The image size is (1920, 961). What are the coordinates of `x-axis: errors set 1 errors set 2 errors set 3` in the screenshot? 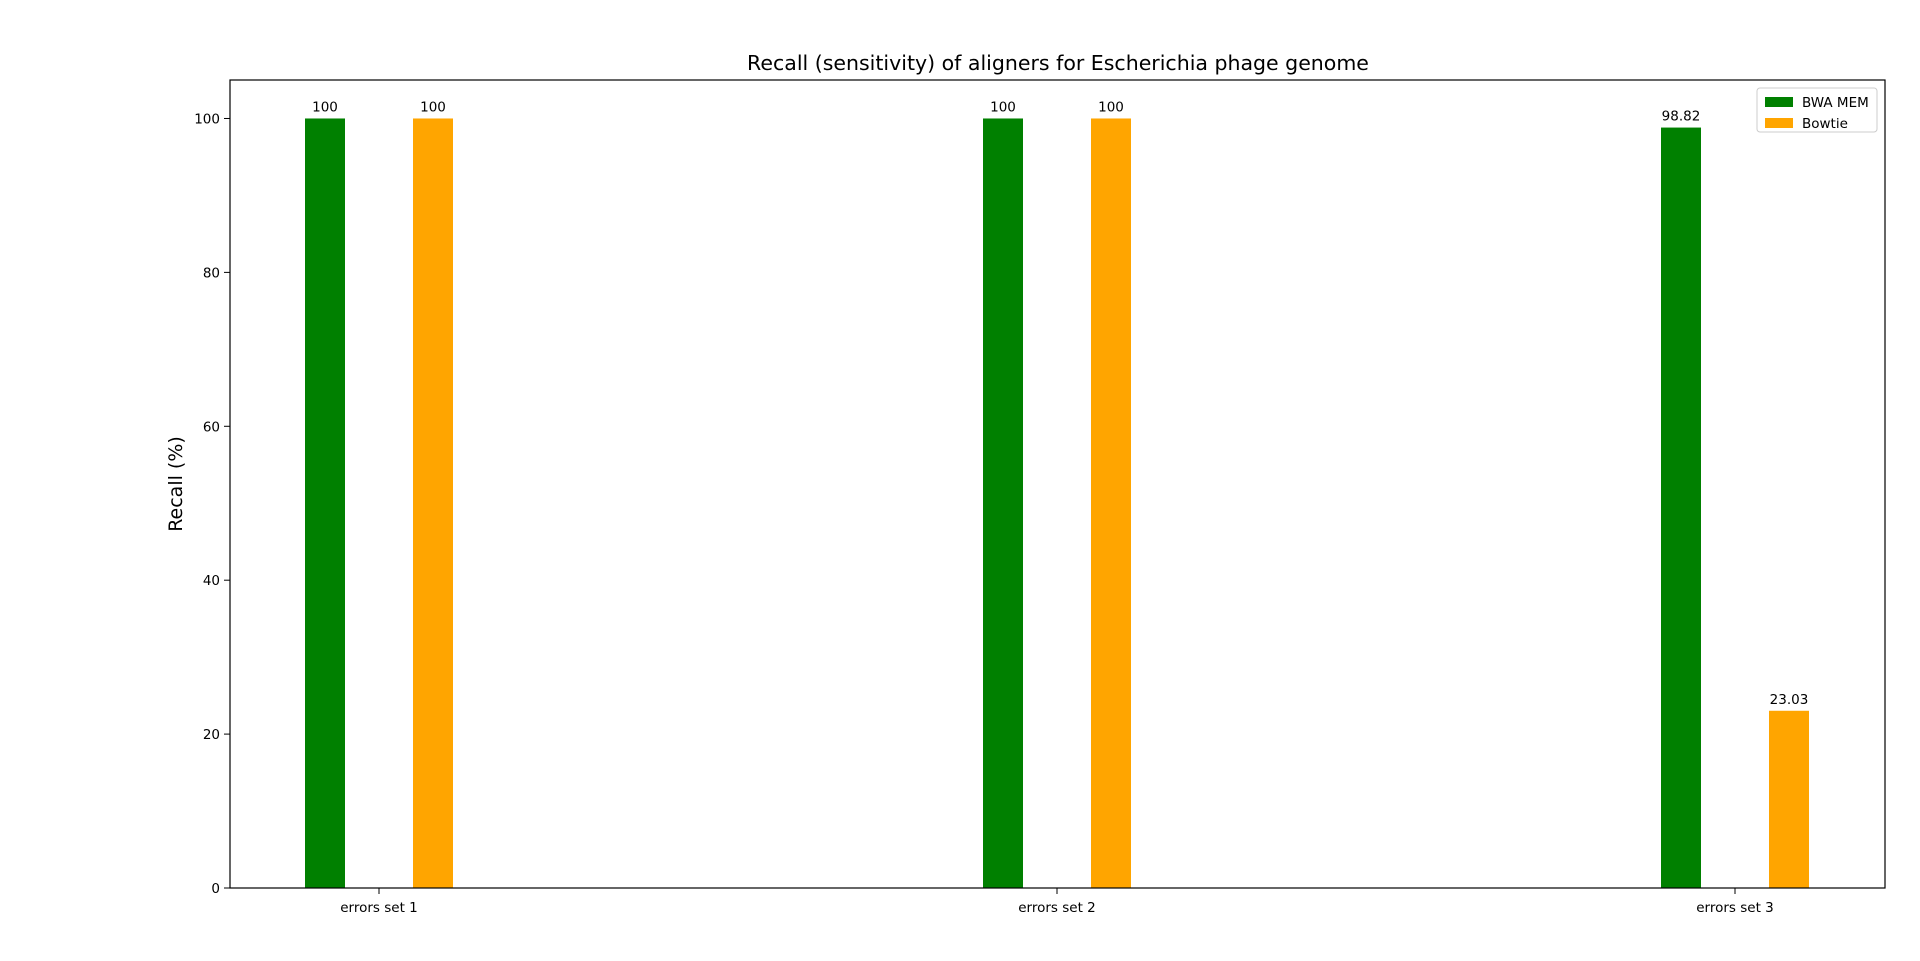 It's located at (1057, 902).